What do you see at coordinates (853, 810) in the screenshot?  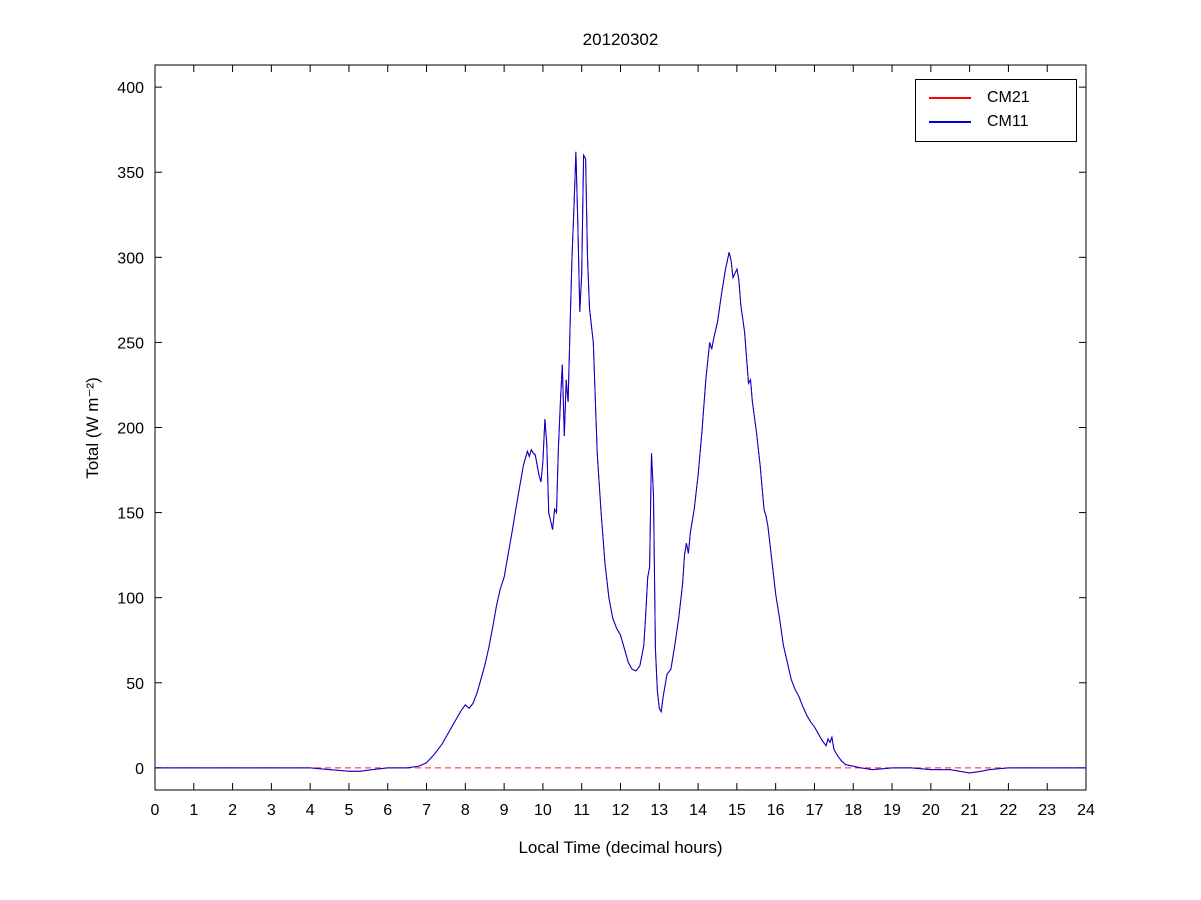 I see `x-tick-label: 18` at bounding box center [853, 810].